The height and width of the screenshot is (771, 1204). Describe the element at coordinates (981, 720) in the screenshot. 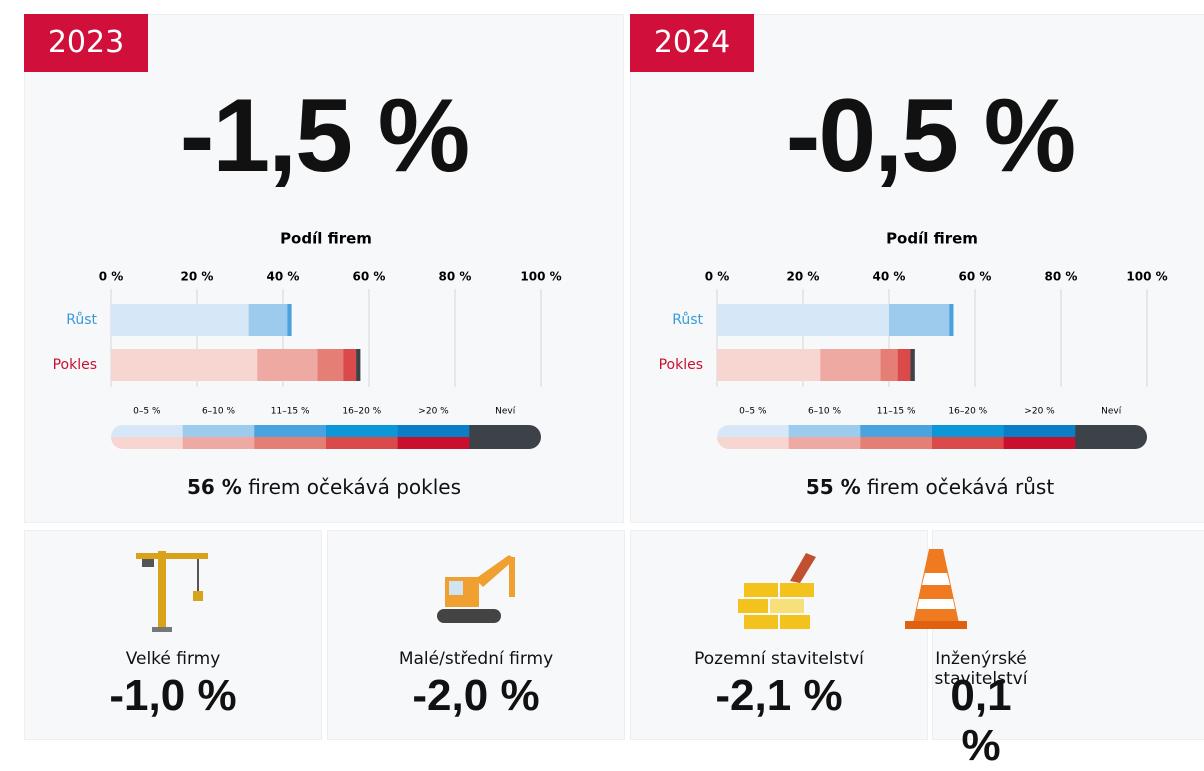

I see `card-value: 0,1 %` at that location.